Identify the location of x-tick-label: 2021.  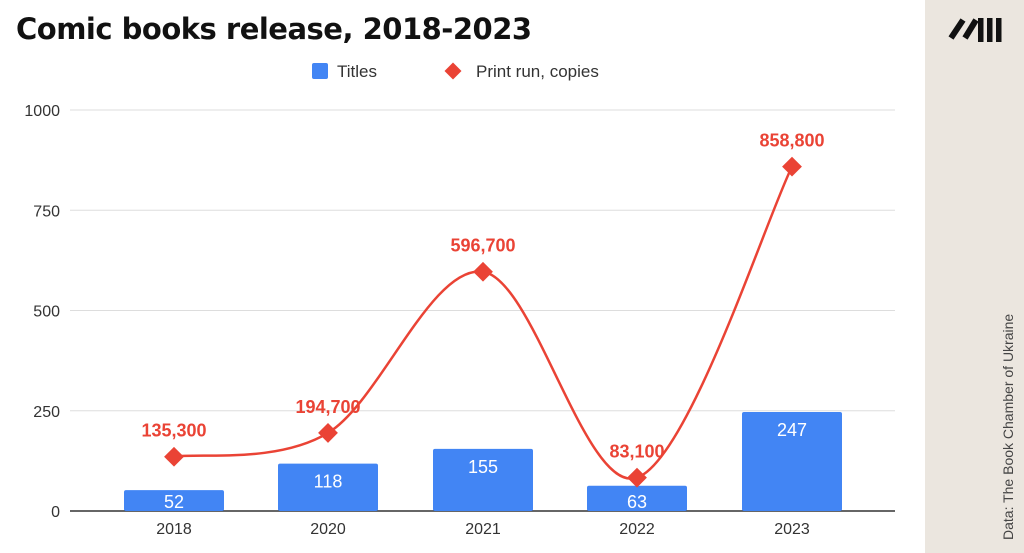
(483, 529).